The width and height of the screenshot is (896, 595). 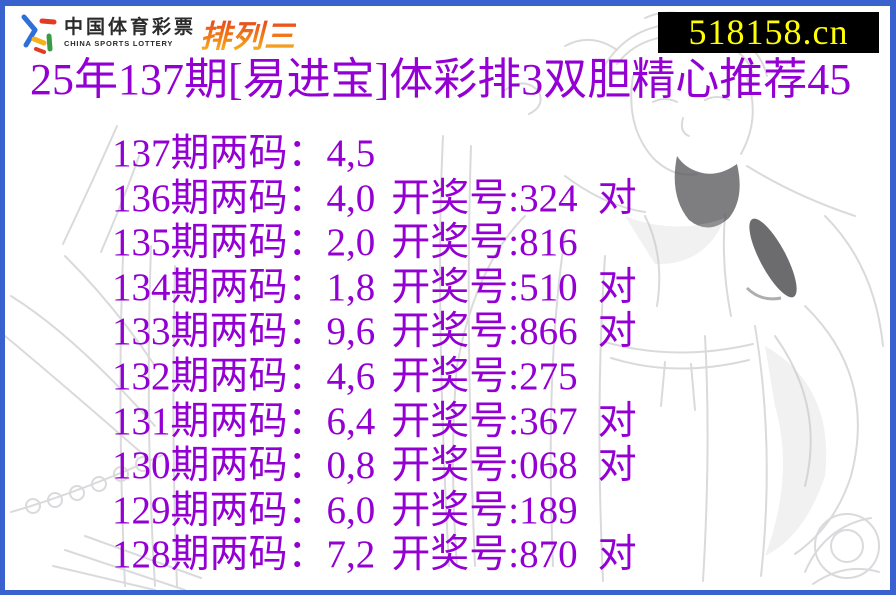 I want to click on recommendation-row: 129期两码：6,0 开奖号:189, so click(x=374, y=511).